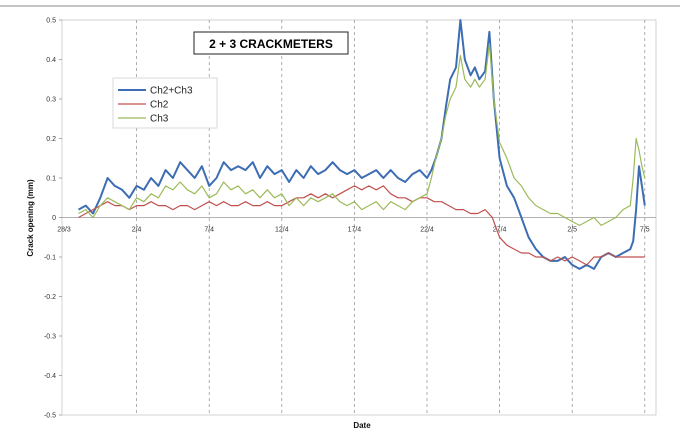 This screenshot has width=680, height=436. What do you see at coordinates (645, 230) in the screenshot?
I see `x-tick-label: 7/5` at bounding box center [645, 230].